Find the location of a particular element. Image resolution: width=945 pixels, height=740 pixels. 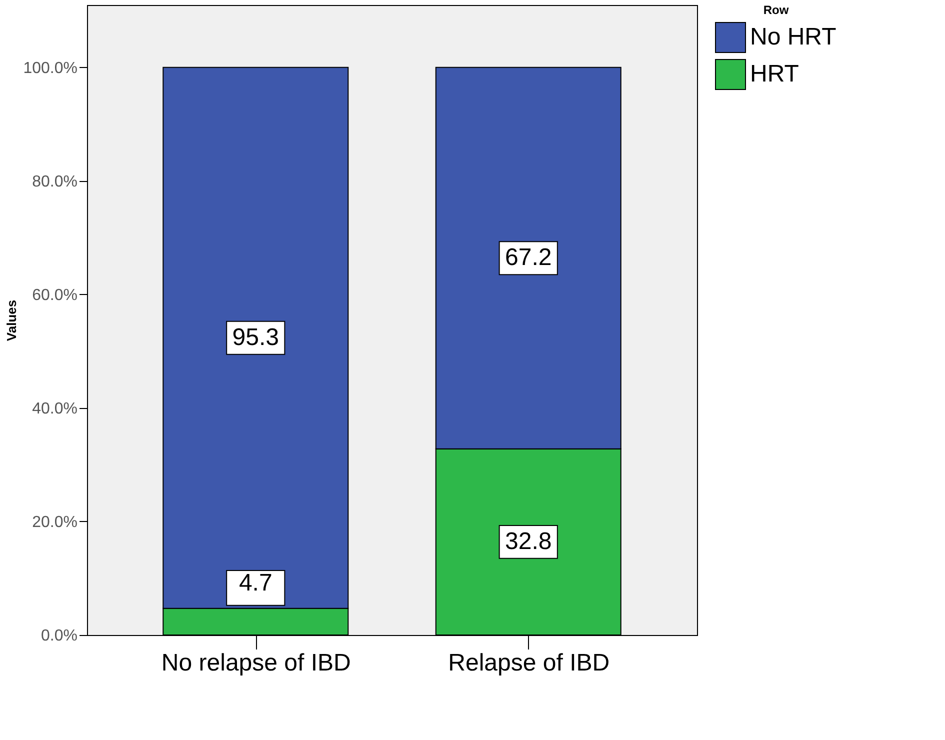

data-label: 67.2 is located at coordinates (528, 258).